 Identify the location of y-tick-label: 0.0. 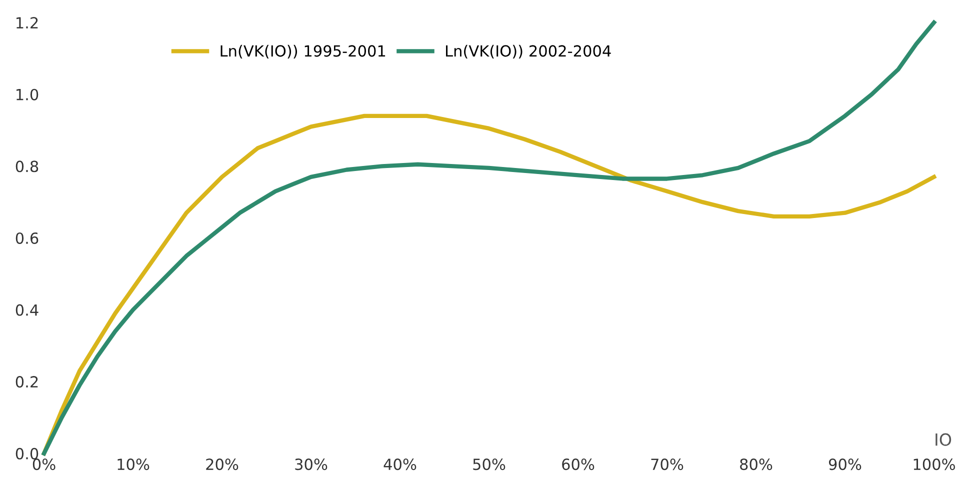
(27, 454).